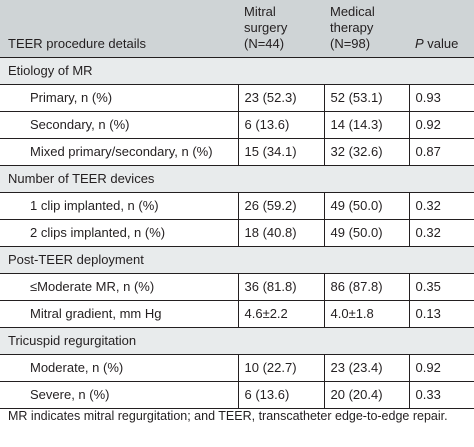 The height and width of the screenshot is (447, 474). What do you see at coordinates (119, 29) in the screenshot?
I see `header-procedure-details: TEER procedure details` at bounding box center [119, 29].